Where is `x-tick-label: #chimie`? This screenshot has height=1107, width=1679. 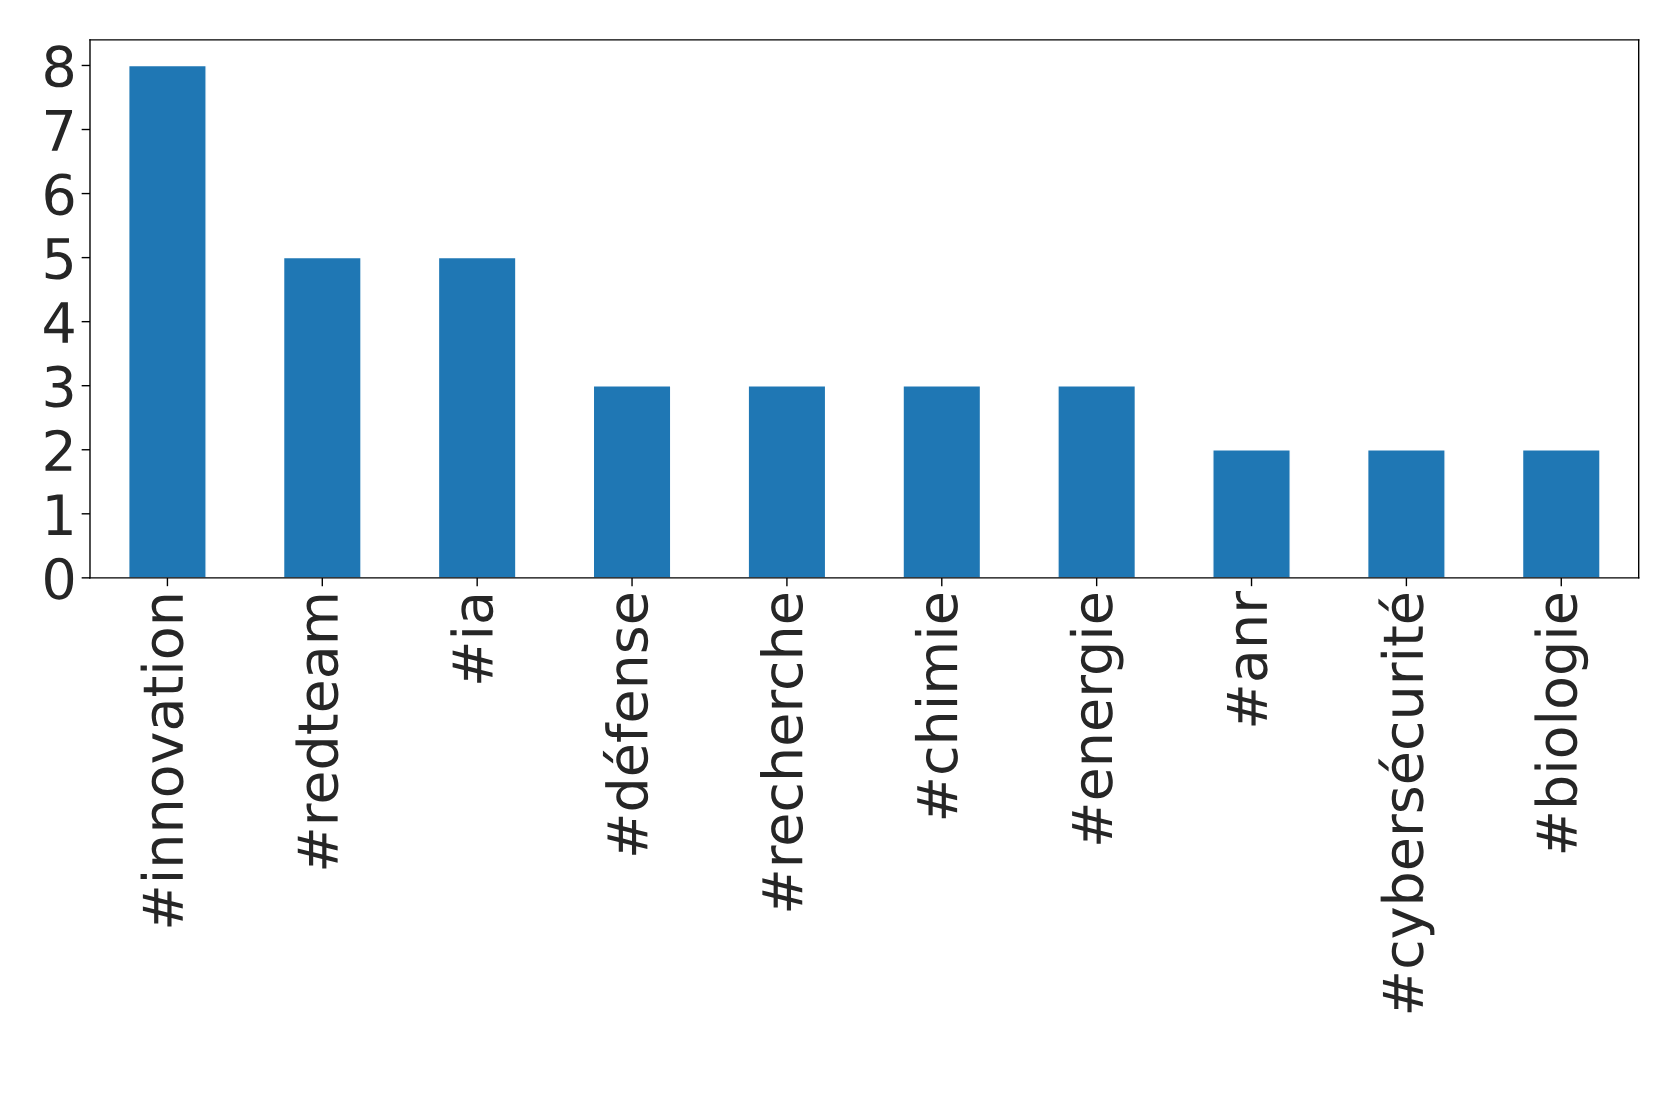
x-tick-label: #chimie is located at coordinates (936, 706).